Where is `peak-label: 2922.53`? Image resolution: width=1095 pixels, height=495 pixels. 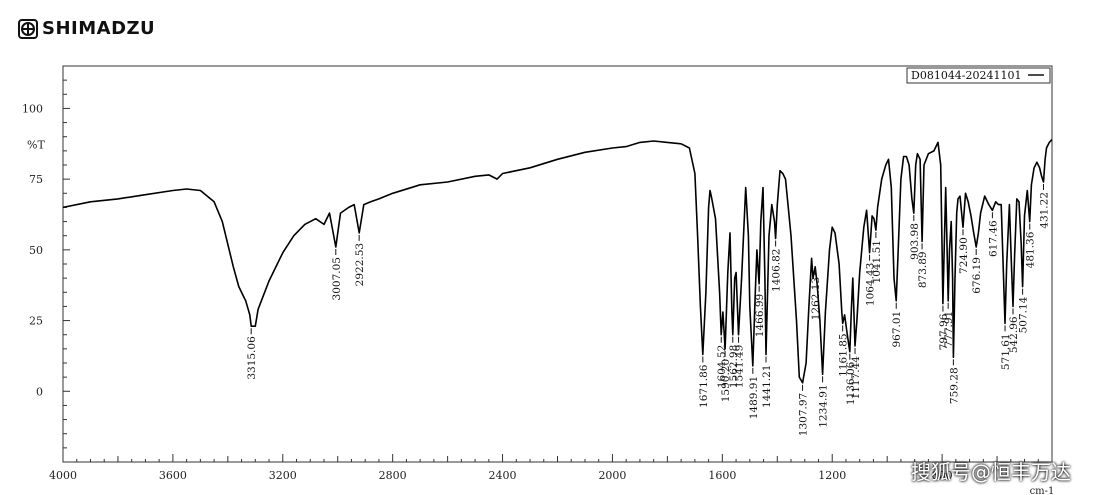 peak-label: 2922.53 is located at coordinates (360, 264).